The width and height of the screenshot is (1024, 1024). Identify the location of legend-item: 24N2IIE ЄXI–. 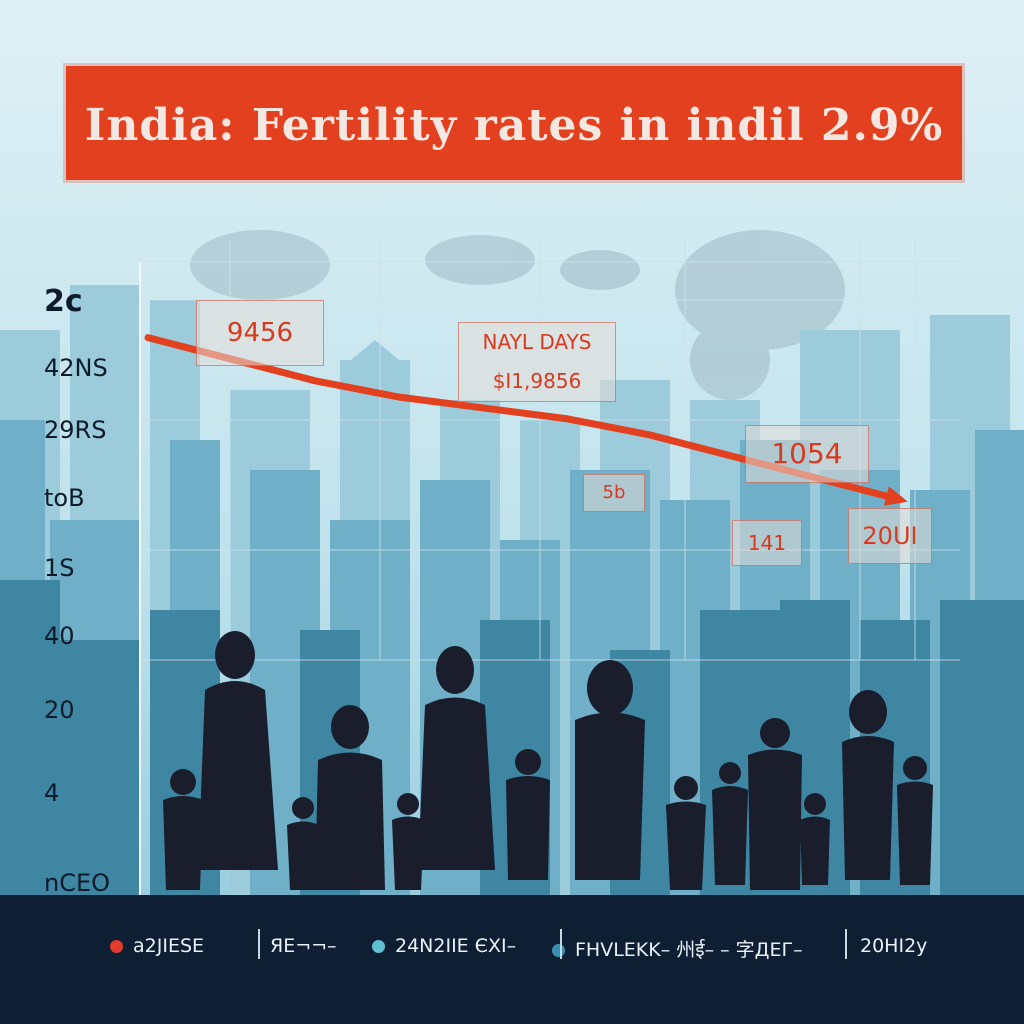
(444, 946).